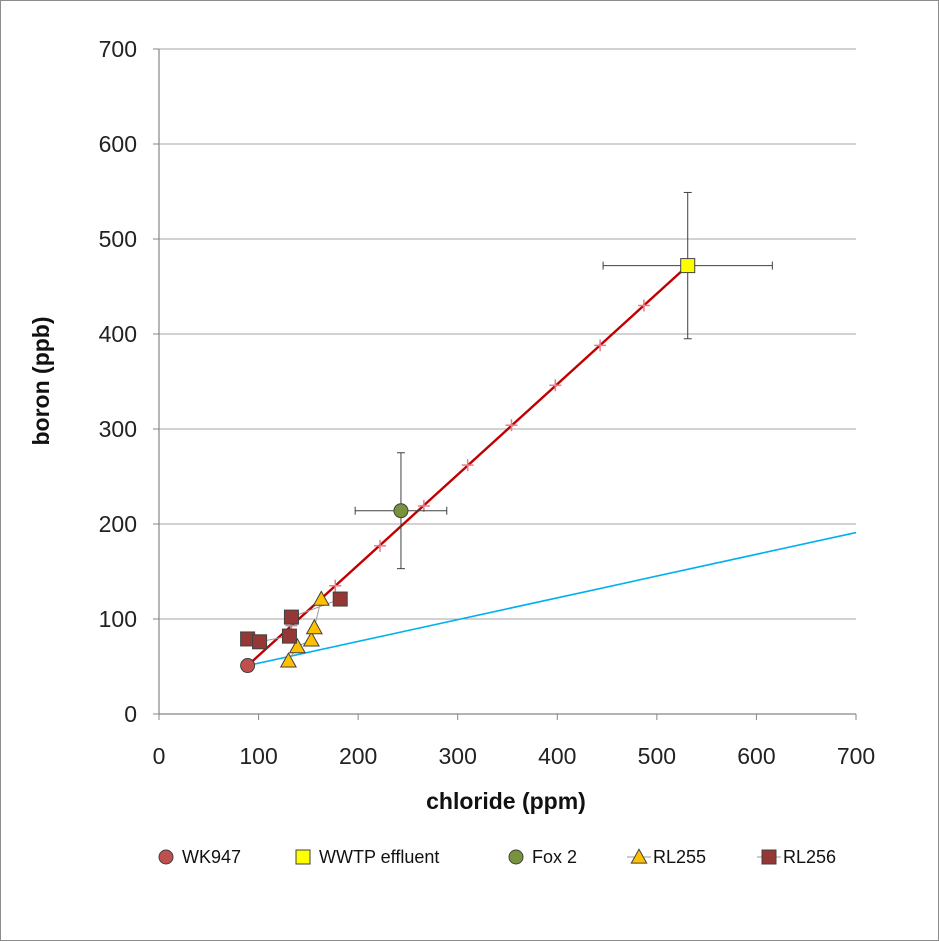 The height and width of the screenshot is (942, 939). What do you see at coordinates (118, 144) in the screenshot?
I see `y-tick-label: 600` at bounding box center [118, 144].